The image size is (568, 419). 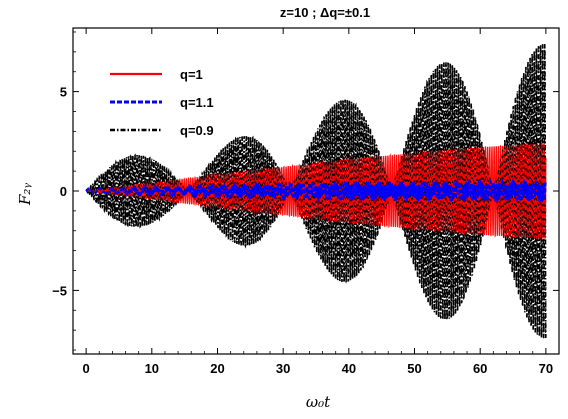 I want to click on series-q1.1-line, so click(x=316, y=191).